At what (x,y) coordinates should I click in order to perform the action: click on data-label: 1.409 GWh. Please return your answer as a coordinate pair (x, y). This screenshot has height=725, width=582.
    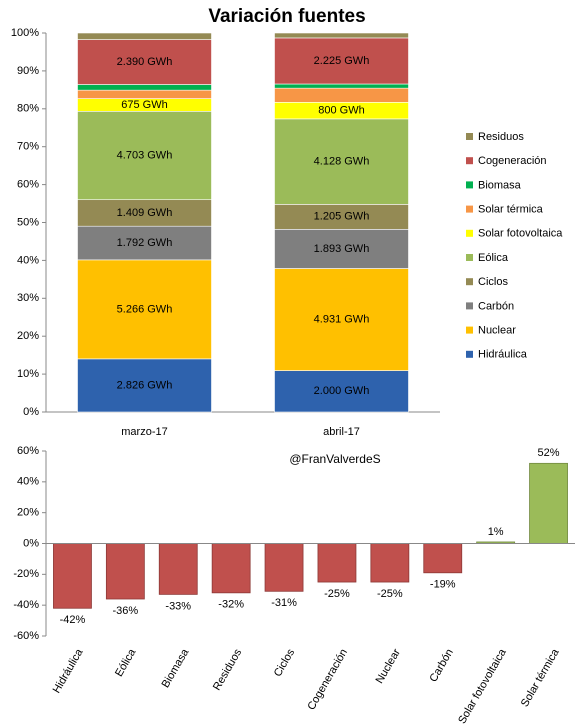
    Looking at the image, I should click on (145, 213).